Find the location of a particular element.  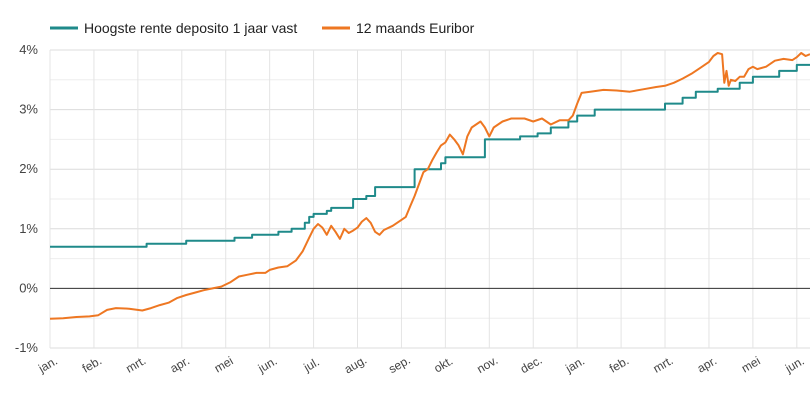

y-tick-label: 4% is located at coordinates (28, 49).